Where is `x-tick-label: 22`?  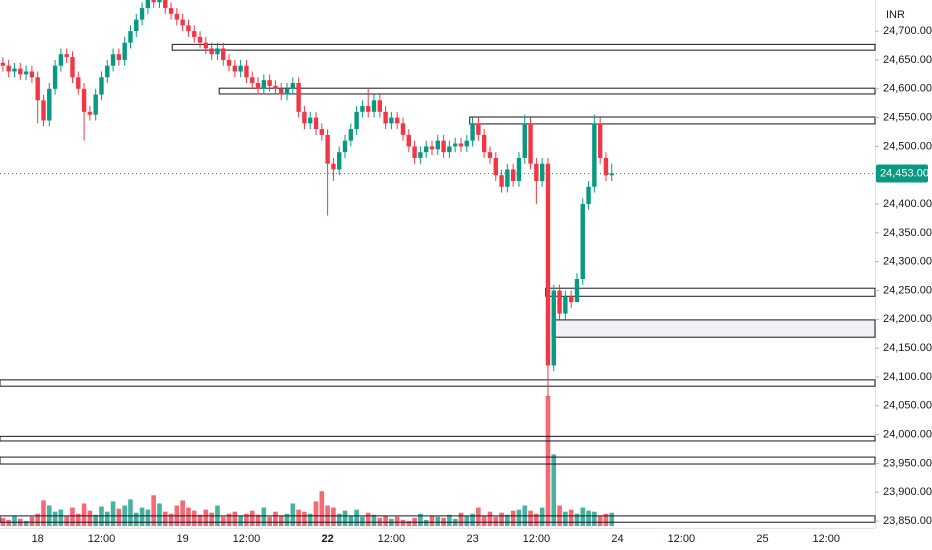 x-tick-label: 22 is located at coordinates (327, 539).